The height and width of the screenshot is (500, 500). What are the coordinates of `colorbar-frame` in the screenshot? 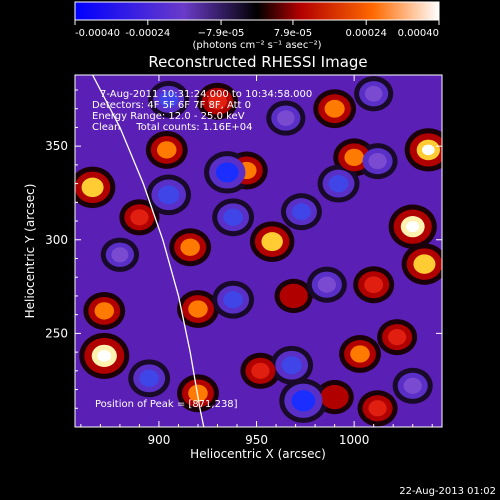 It's located at (257, 11).